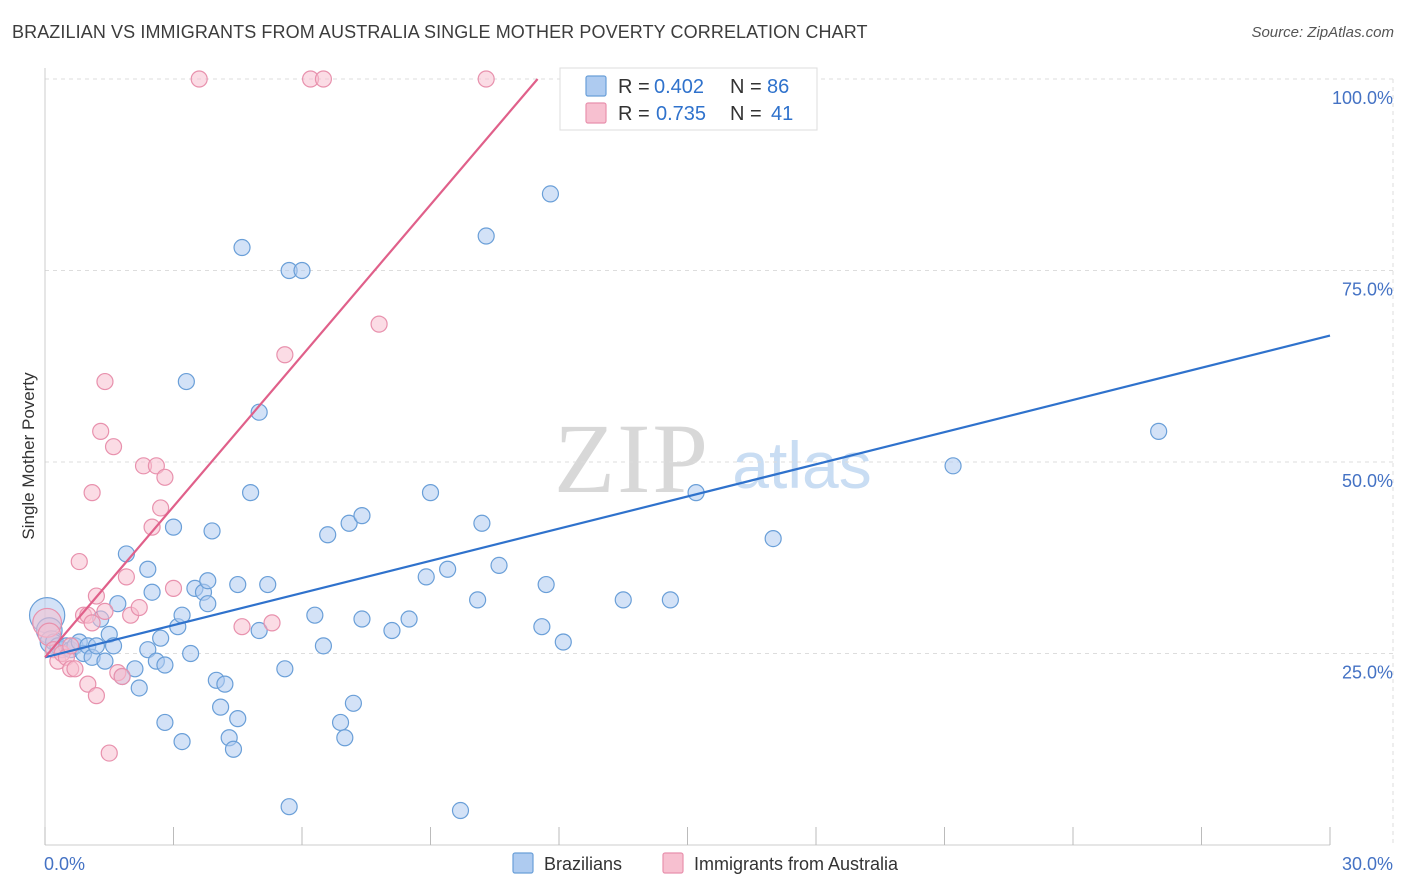 This screenshot has height=892, width=1406. What do you see at coordinates (632, 458) in the screenshot?
I see `watermark-zip: ZIP` at bounding box center [632, 458].